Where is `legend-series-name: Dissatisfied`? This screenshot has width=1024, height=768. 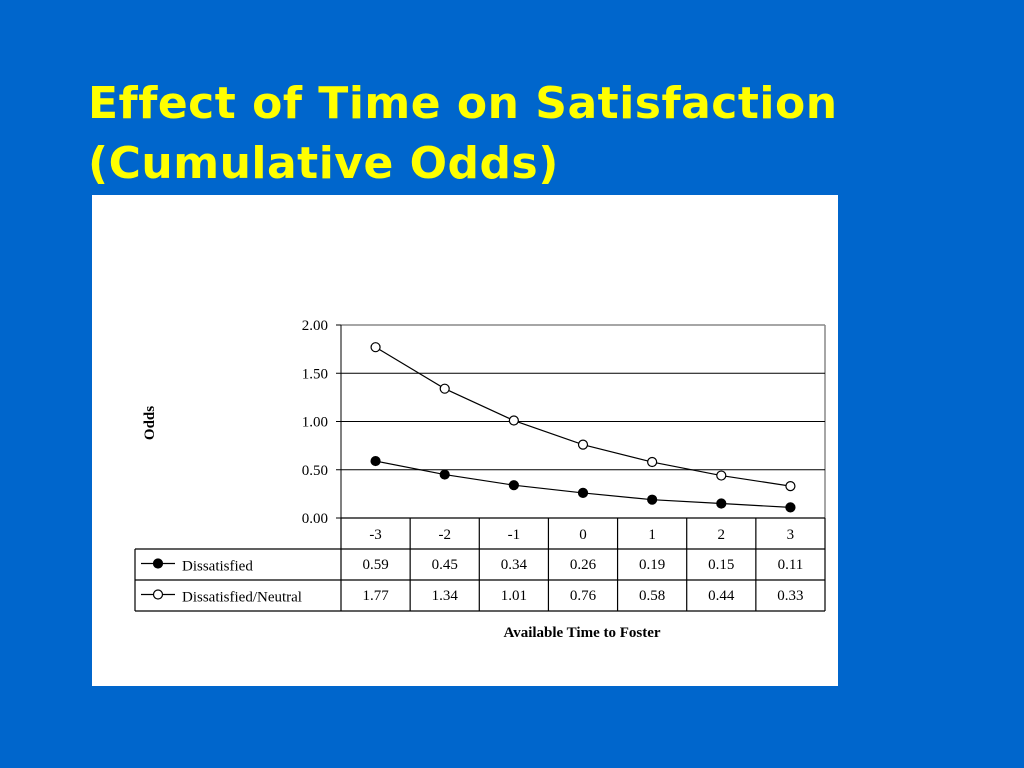
legend-series-name: Dissatisfied is located at coordinates (217, 567).